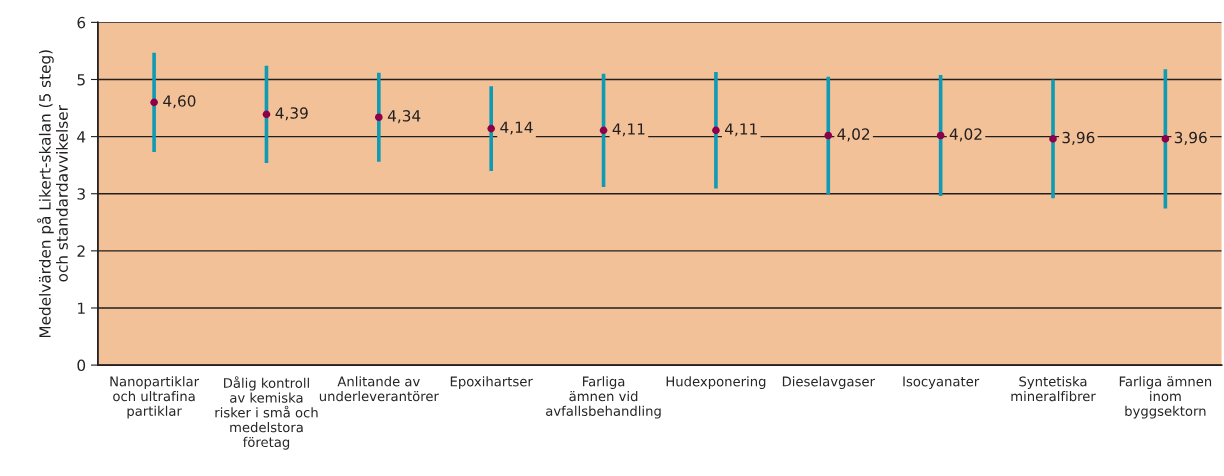  What do you see at coordinates (379, 389) in the screenshot?
I see `x-tick-label: Anlitande av underleverantörer` at bounding box center [379, 389].